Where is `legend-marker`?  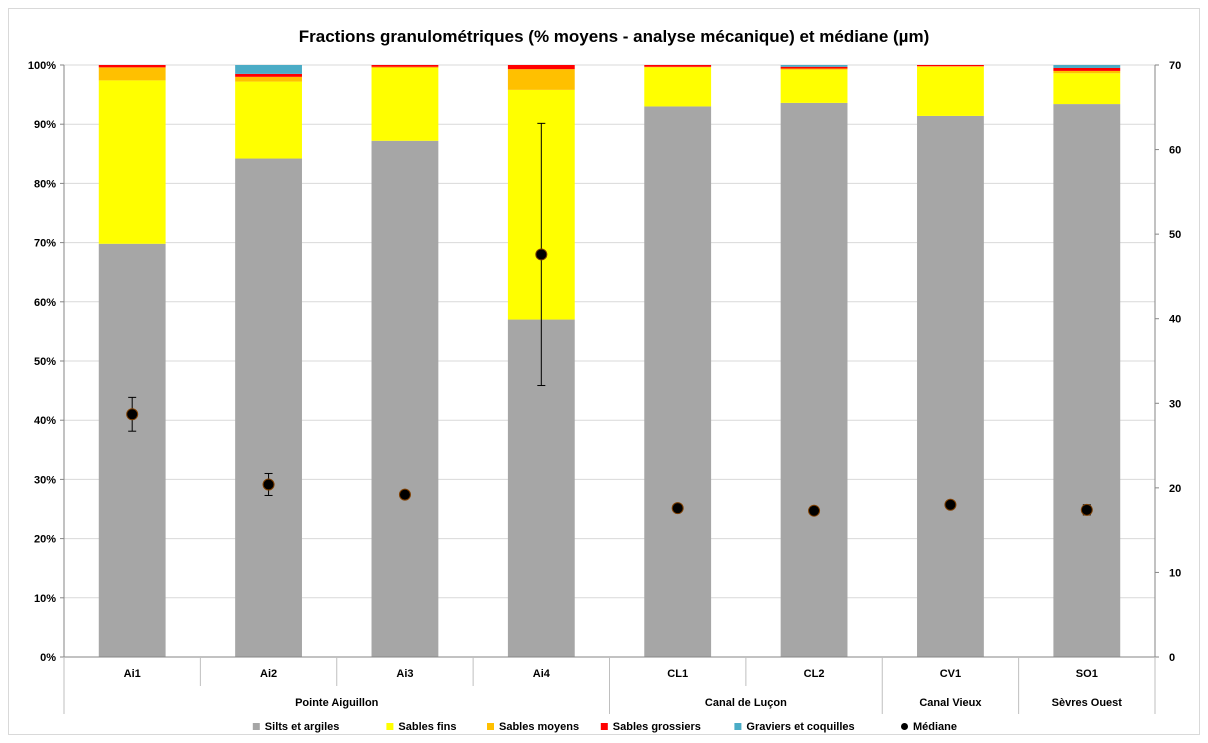
legend-marker is located at coordinates (904, 726).